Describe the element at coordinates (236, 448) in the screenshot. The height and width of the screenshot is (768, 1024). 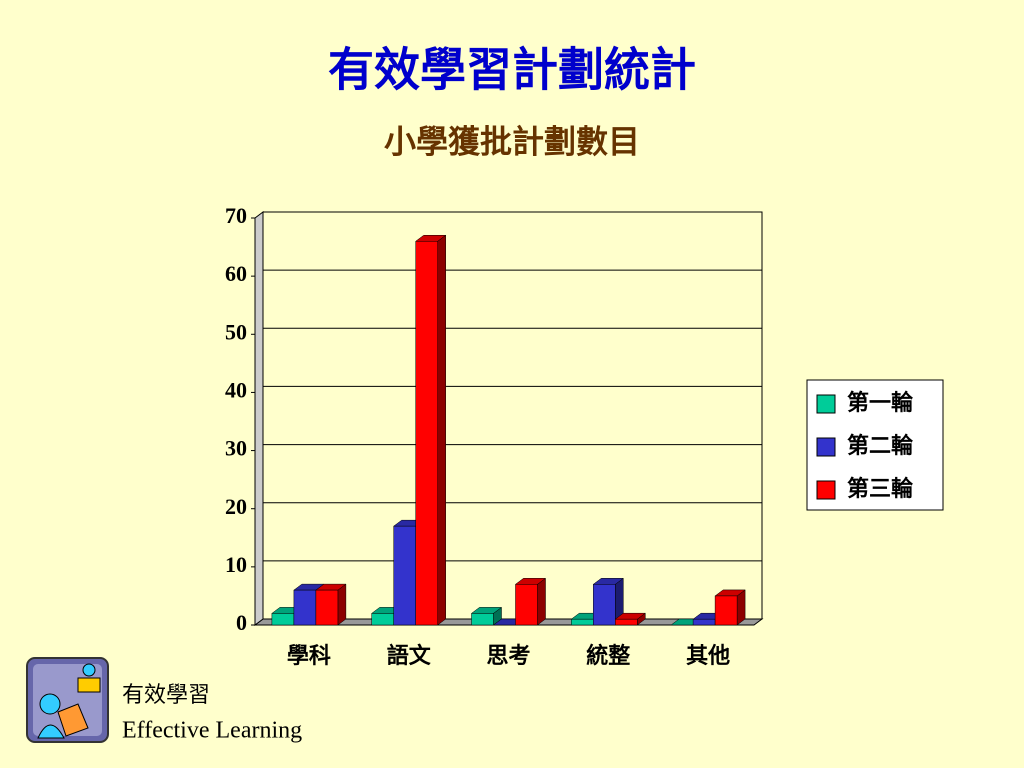
I see `y-tick-label: 30` at that location.